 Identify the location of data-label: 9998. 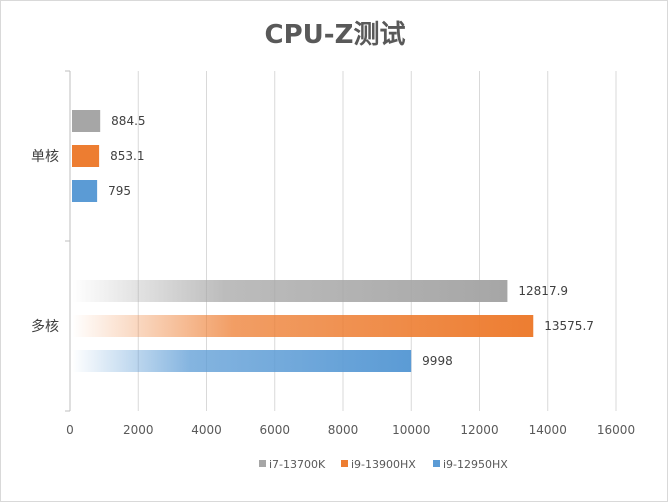
(437, 361).